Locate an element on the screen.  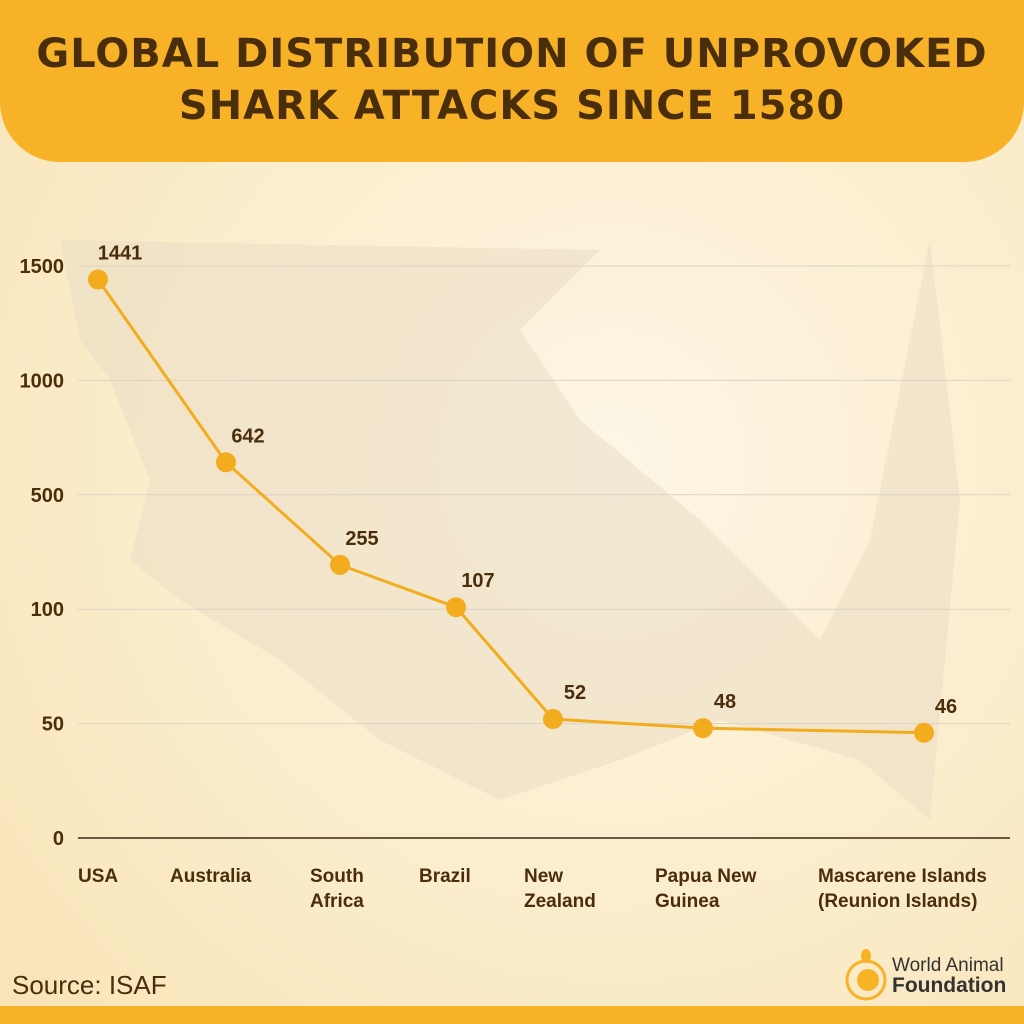
world-animal-foundation-logo-icon is located at coordinates (866, 975).